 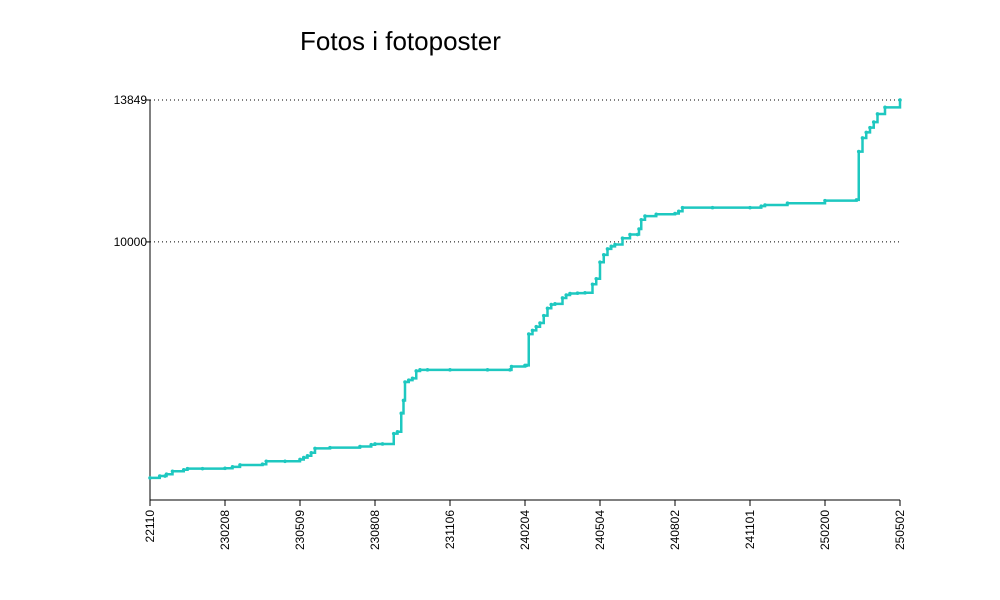 I want to click on x-tick-label-6: 240504, so click(x=600, y=530).